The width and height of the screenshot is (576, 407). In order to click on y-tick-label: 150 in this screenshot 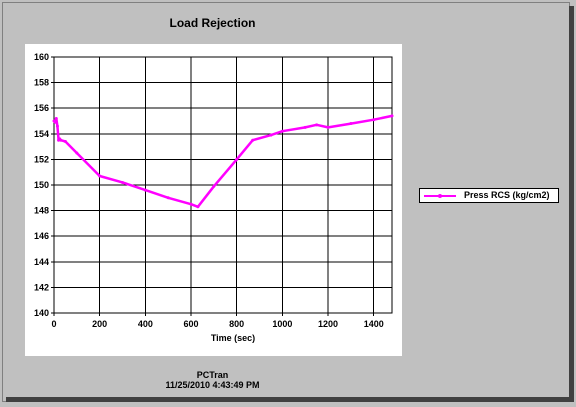, I will do `click(41, 185)`.